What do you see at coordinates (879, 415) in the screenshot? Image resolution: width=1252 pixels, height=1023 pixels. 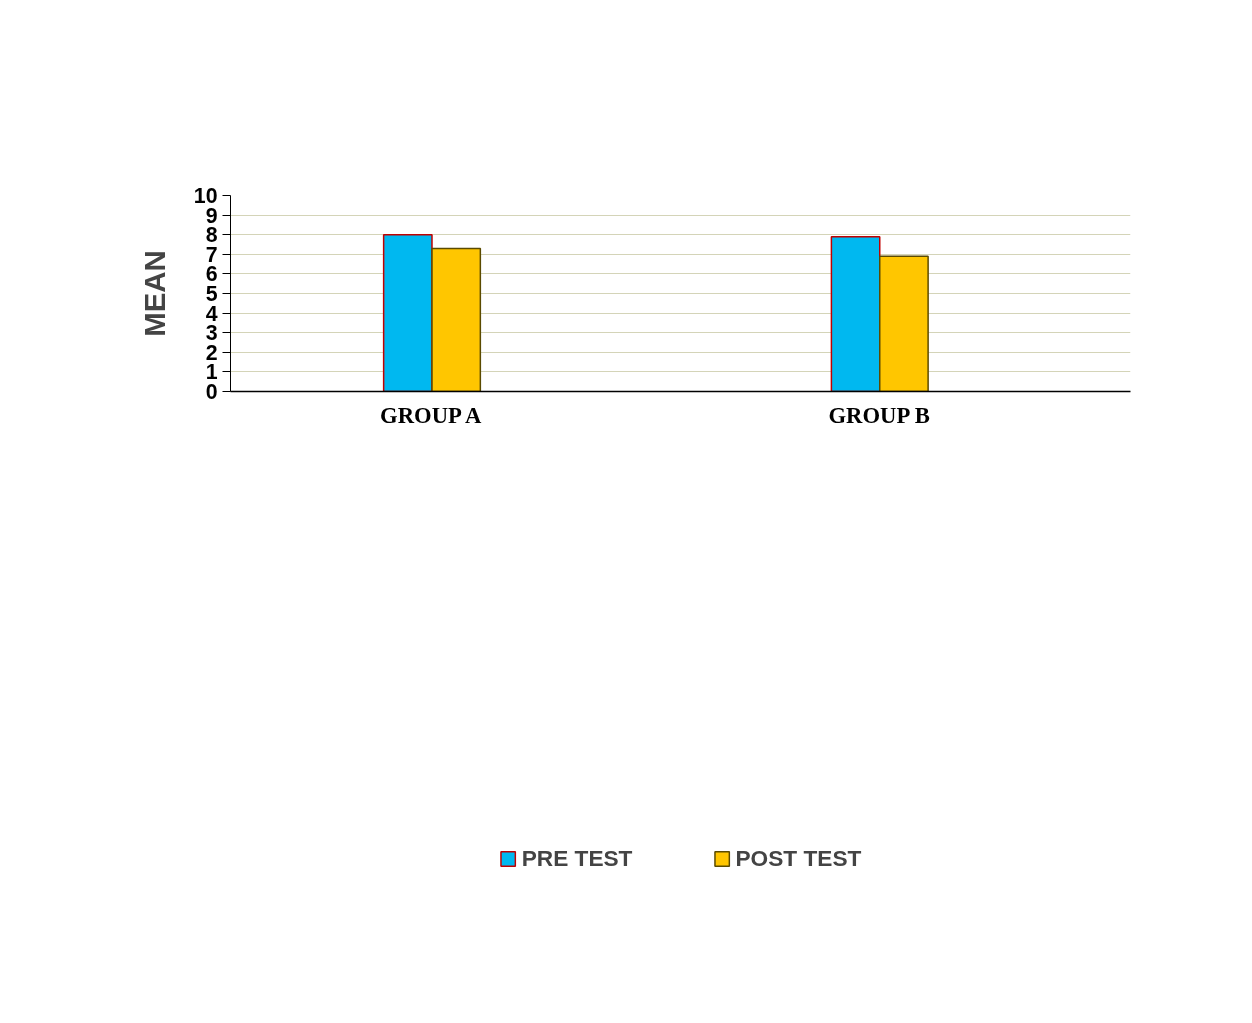 I see `x-tick-label: GROUP B` at bounding box center [879, 415].